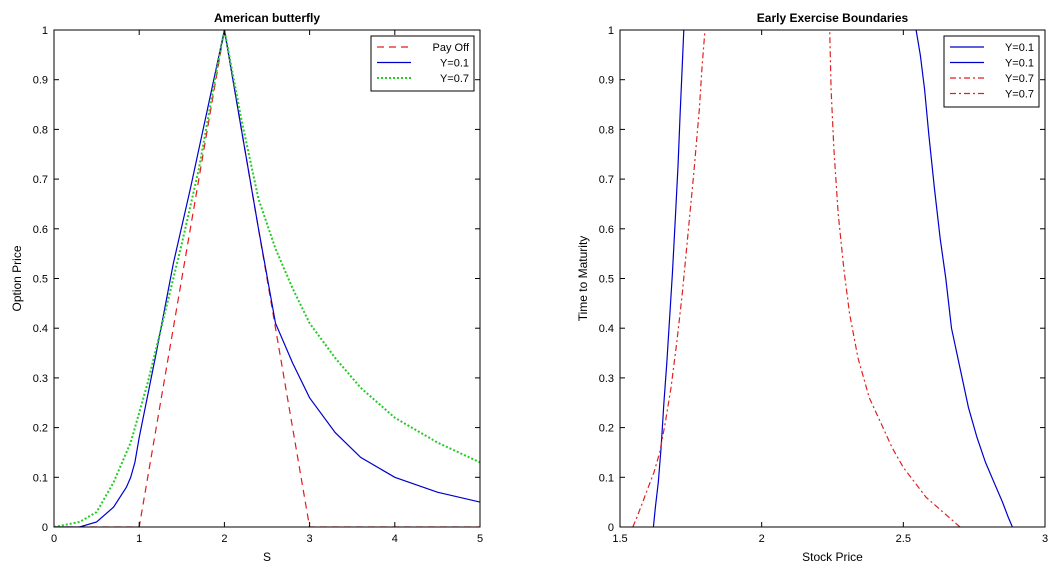 This screenshot has height=571, width=1048. I want to click on x-tick-label: 2.5, so click(903, 539).